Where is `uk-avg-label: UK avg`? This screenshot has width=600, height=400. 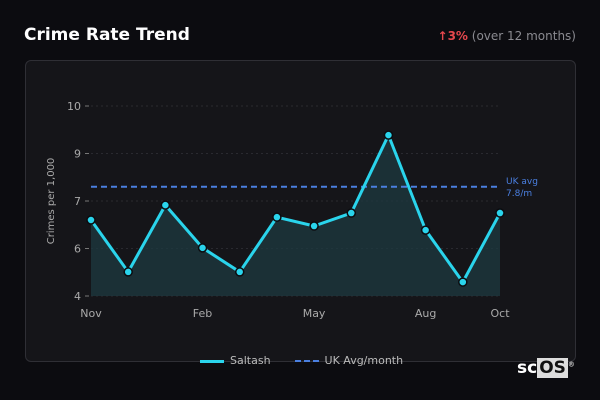 uk-avg-label: UK avg is located at coordinates (522, 182).